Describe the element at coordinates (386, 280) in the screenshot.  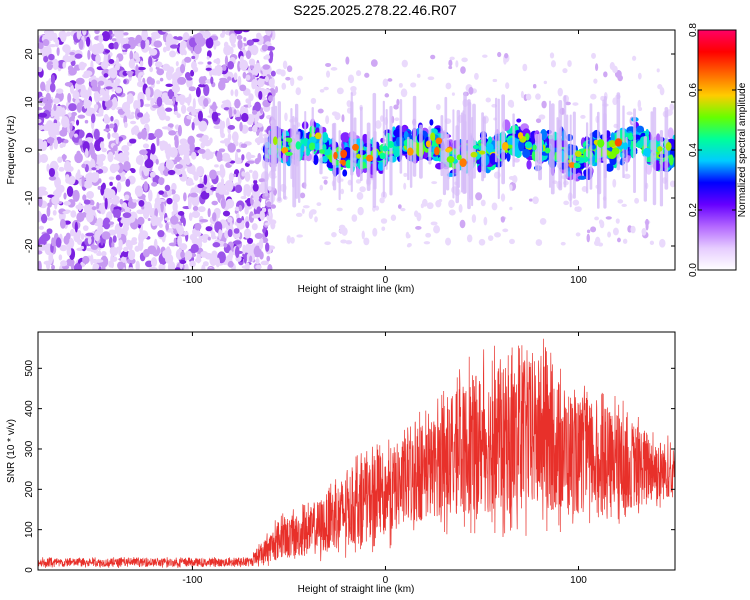
I see `heatmap-x-tick-label: 0` at that location.